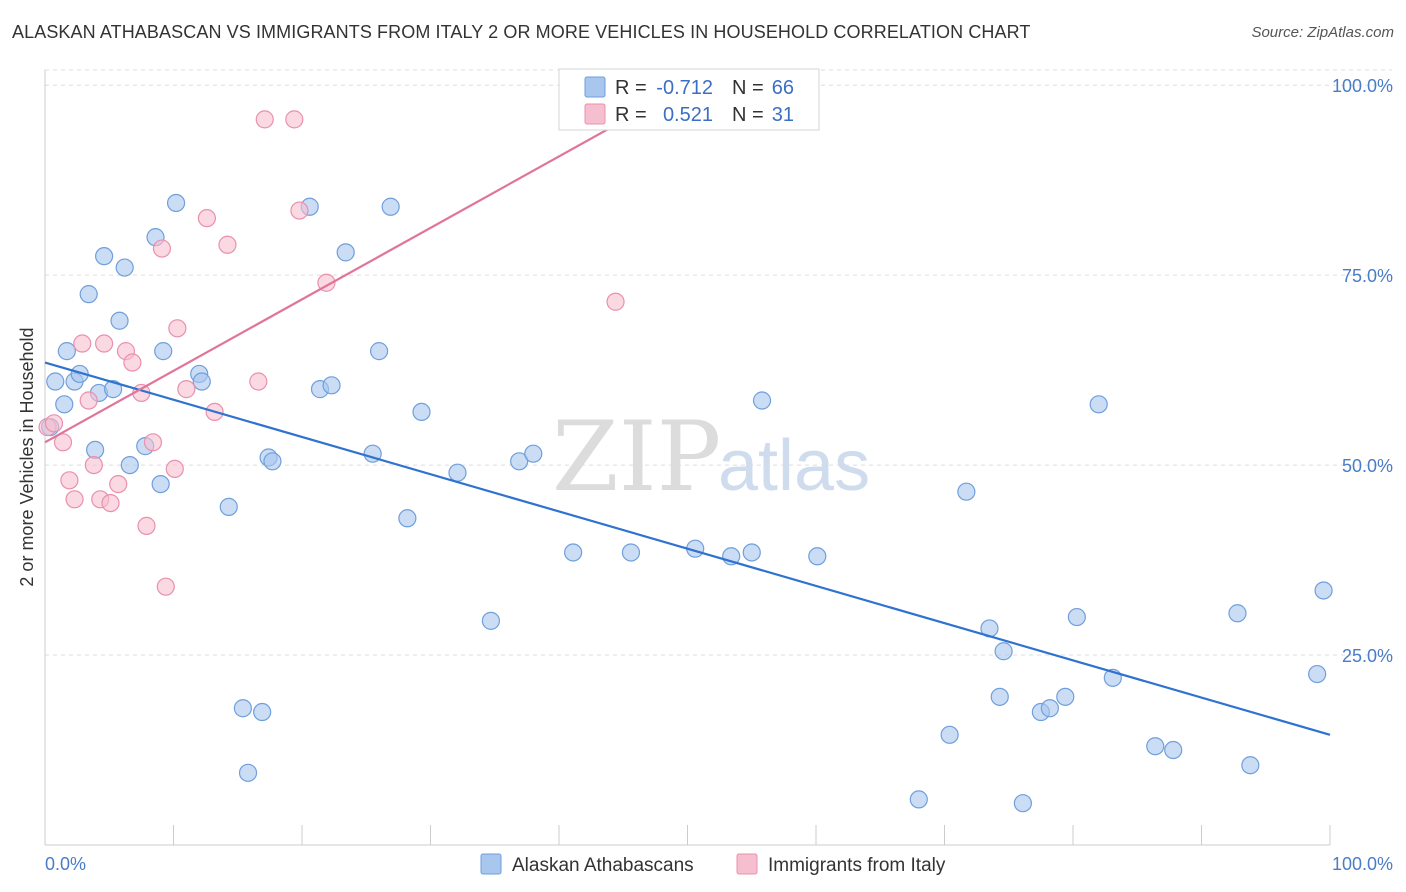 Image resolution: width=1406 pixels, height=892 pixels. Describe the element at coordinates (794, 466) in the screenshot. I see `watermark-atlas: atlas` at that location.